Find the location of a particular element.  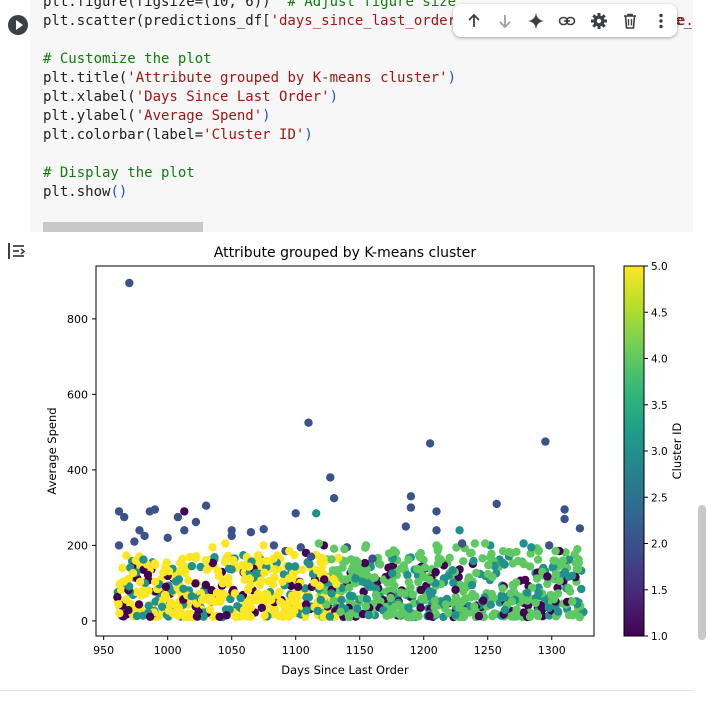

settings-button is located at coordinates (598, 21).